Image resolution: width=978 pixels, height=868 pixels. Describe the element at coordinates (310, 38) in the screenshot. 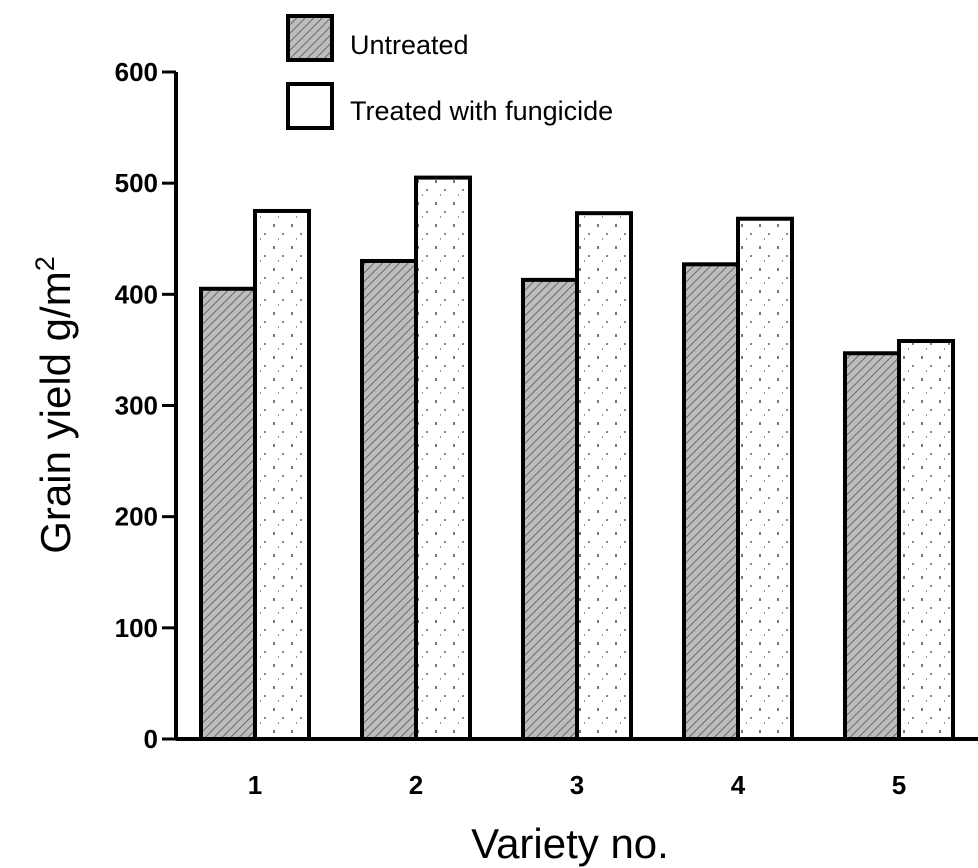

I see `legend-swatch-untreated` at that location.